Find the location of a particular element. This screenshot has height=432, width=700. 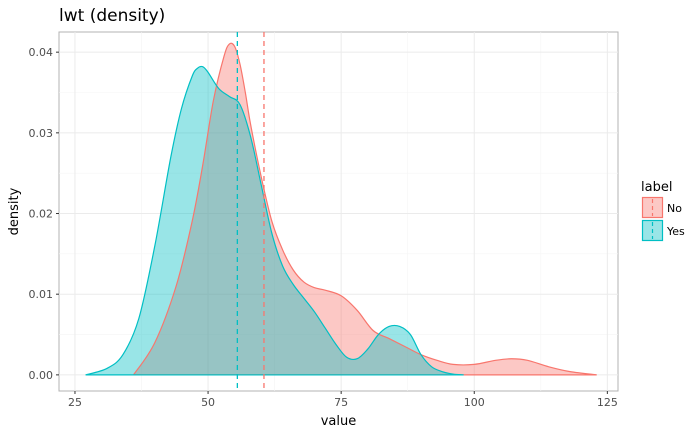

y-tick-label: 0.04 is located at coordinates (41, 52).